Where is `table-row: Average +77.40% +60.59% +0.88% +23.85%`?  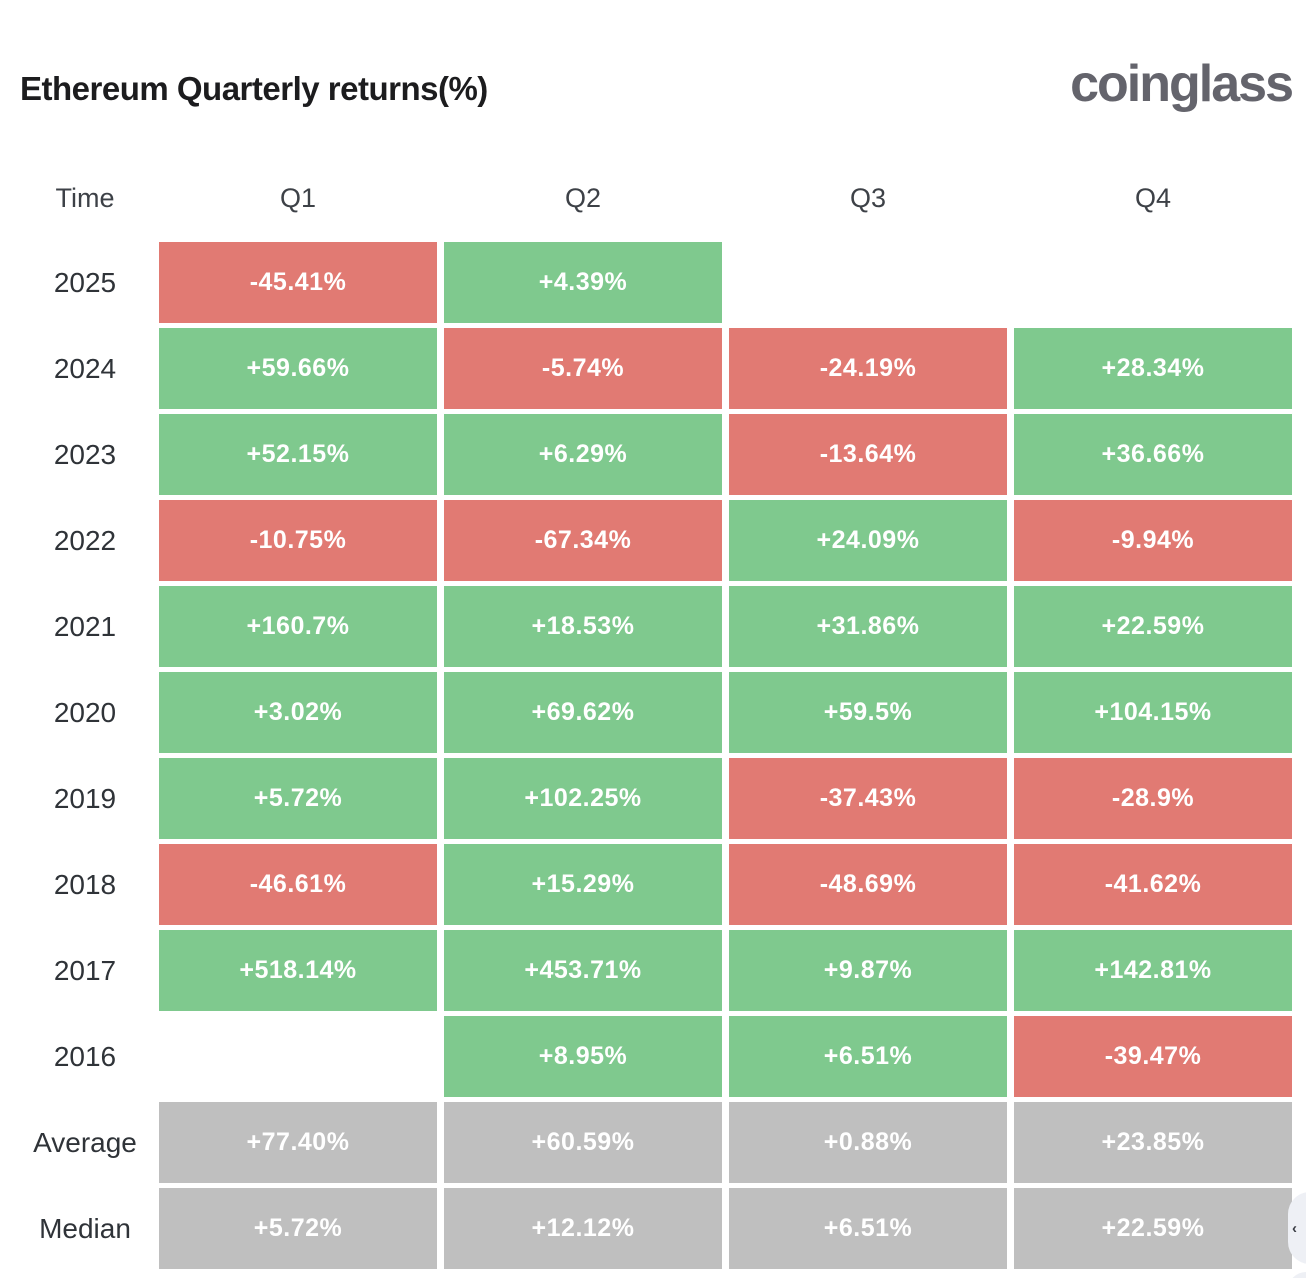 table-row: Average +77.40% +60.59% +0.88% +23.85% is located at coordinates (646, 1142).